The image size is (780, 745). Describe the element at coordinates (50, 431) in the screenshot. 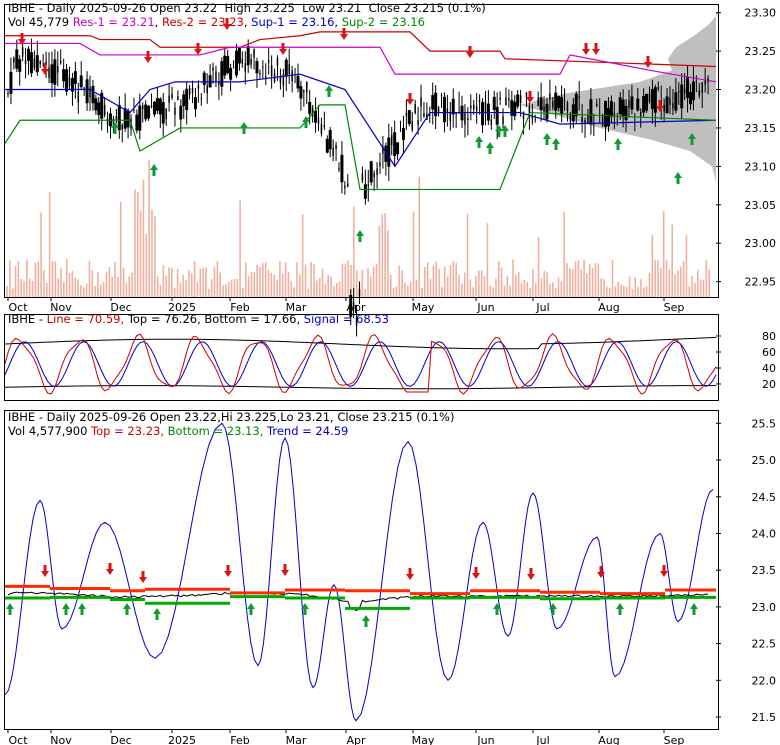

I see `trend-volume-text: Vol 4,577,900` at that location.